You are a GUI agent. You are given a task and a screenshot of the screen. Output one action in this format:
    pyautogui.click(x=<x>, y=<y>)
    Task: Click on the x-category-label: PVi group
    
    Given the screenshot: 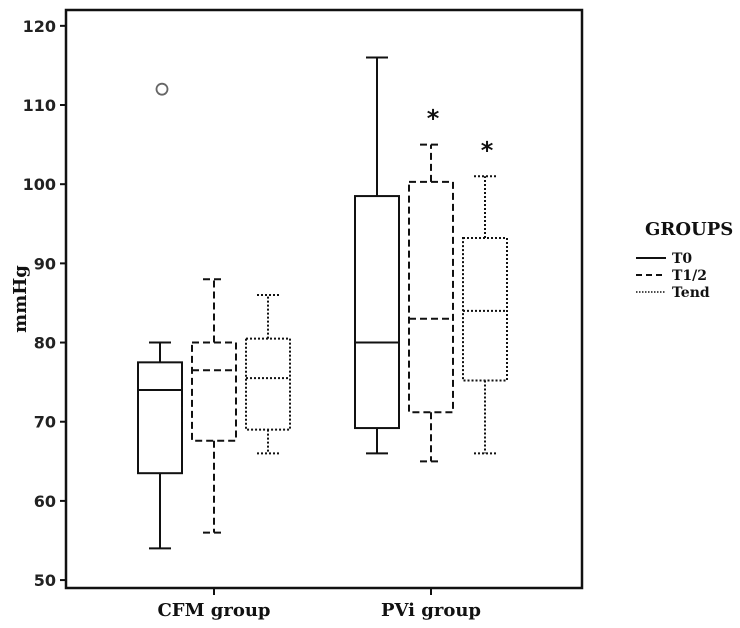 What is the action you would take?
    pyautogui.click(x=431, y=610)
    